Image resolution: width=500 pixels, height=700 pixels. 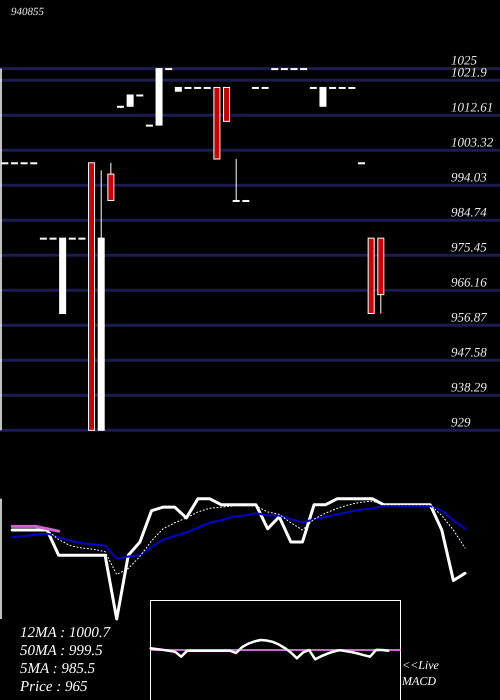 What do you see at coordinates (62, 651) in the screenshot?
I see `text: 50MA : 999.5` at bounding box center [62, 651].